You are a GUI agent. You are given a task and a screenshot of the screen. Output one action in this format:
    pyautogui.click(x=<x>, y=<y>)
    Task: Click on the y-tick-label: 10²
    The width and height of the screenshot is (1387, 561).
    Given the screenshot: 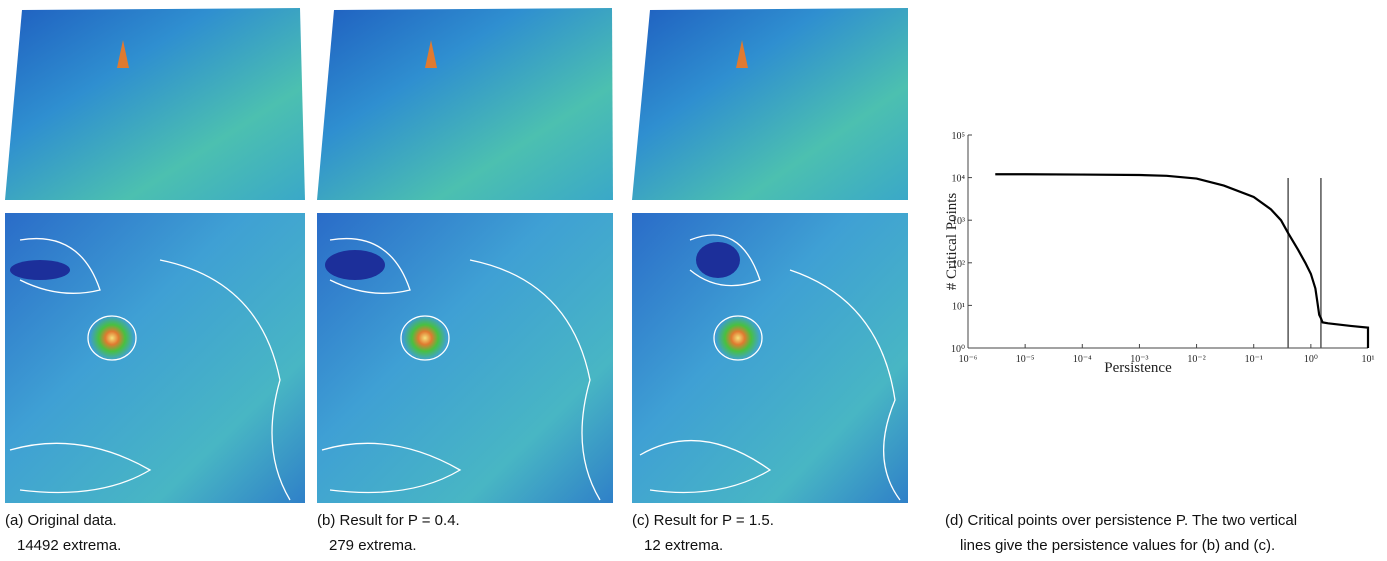 What is the action you would take?
    pyautogui.click(x=958, y=264)
    